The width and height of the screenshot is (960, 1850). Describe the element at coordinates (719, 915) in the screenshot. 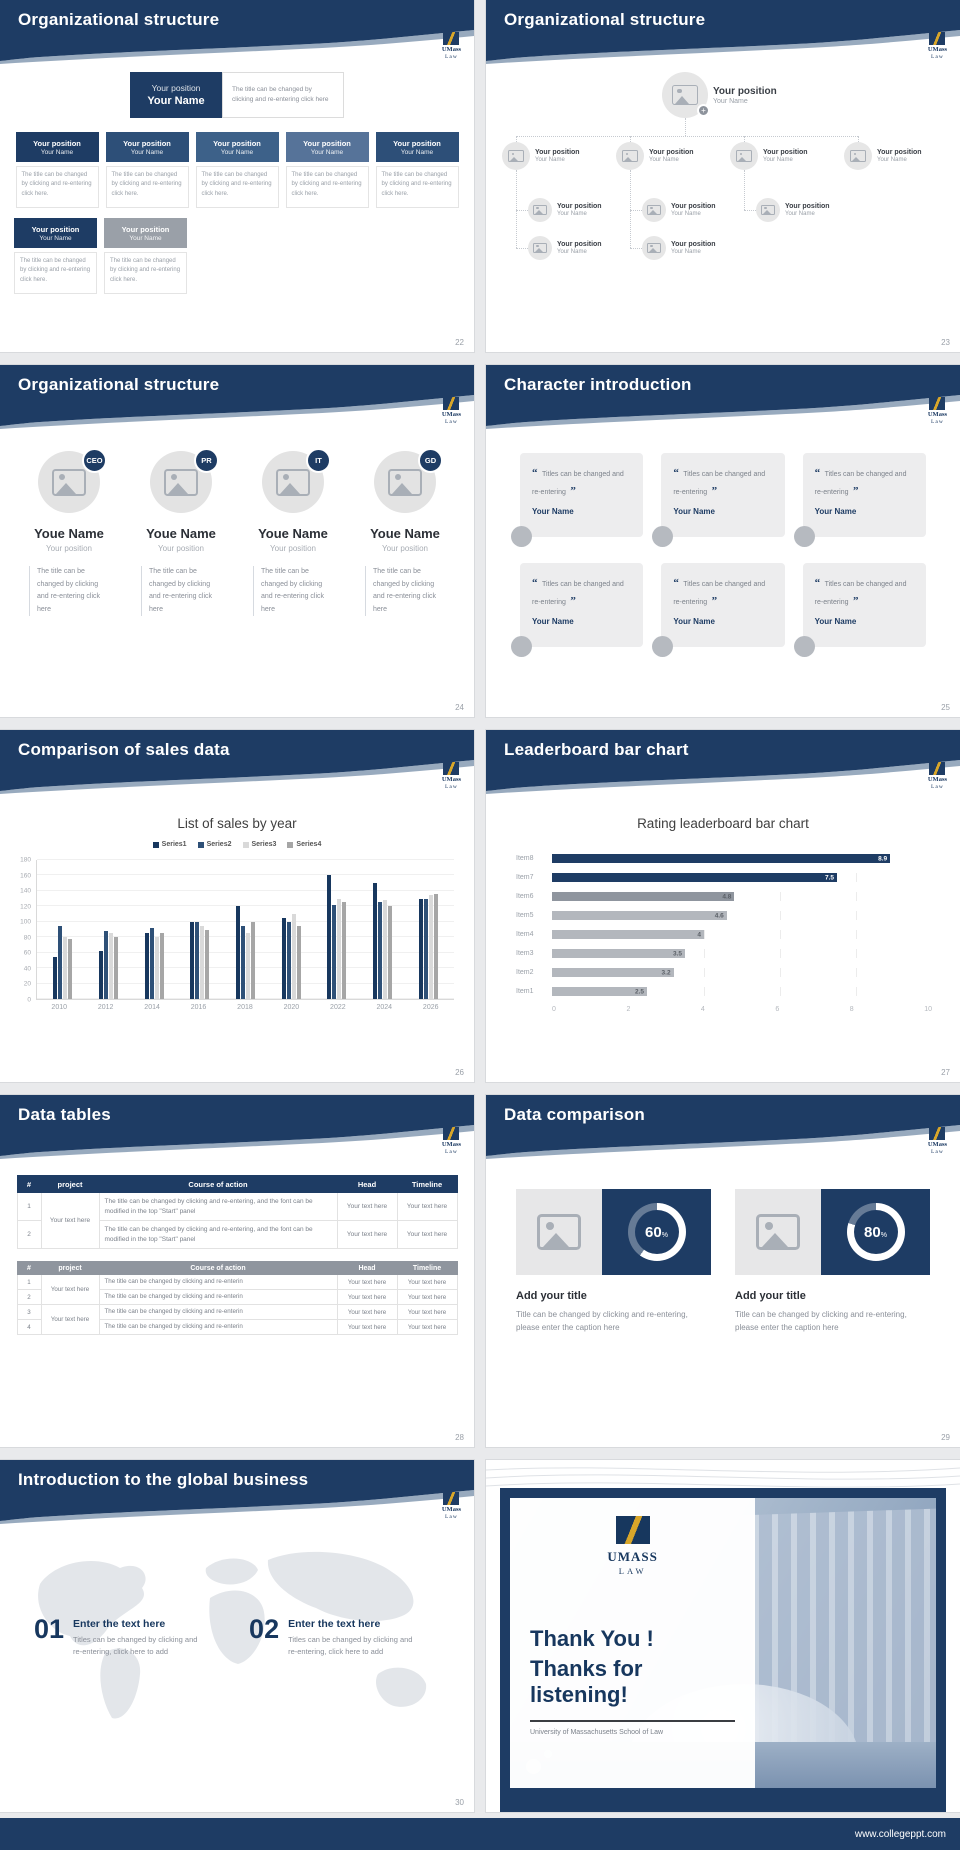

I see `value-label: 4.6` at that location.